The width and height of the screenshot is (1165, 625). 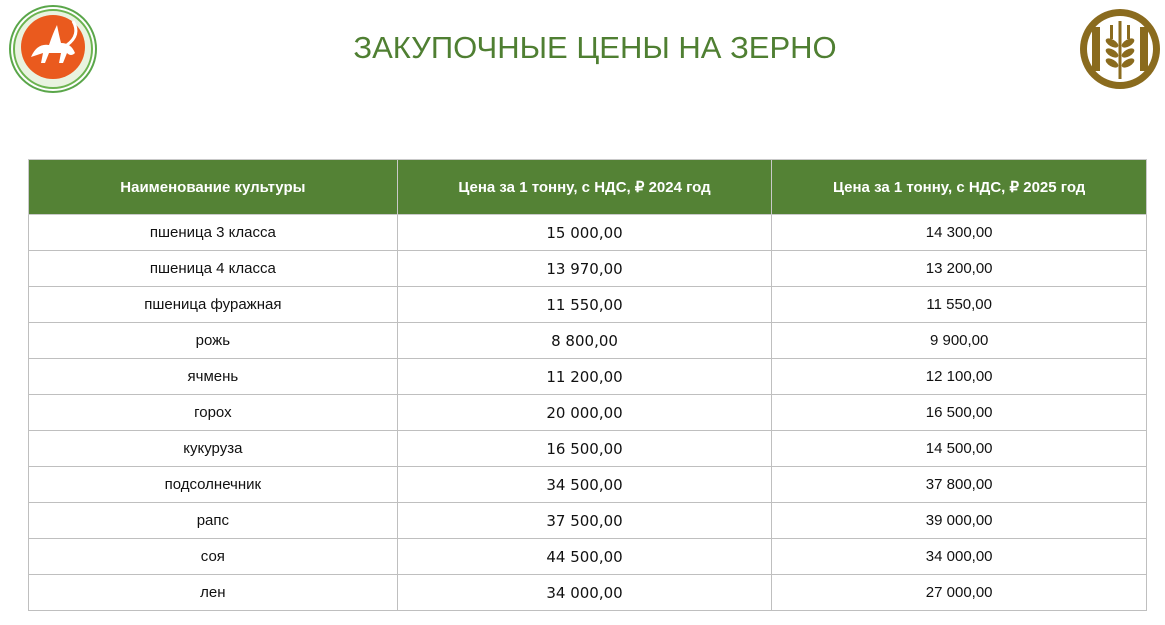 I want to click on price-2024-cell: 13 970,00, so click(x=584, y=268).